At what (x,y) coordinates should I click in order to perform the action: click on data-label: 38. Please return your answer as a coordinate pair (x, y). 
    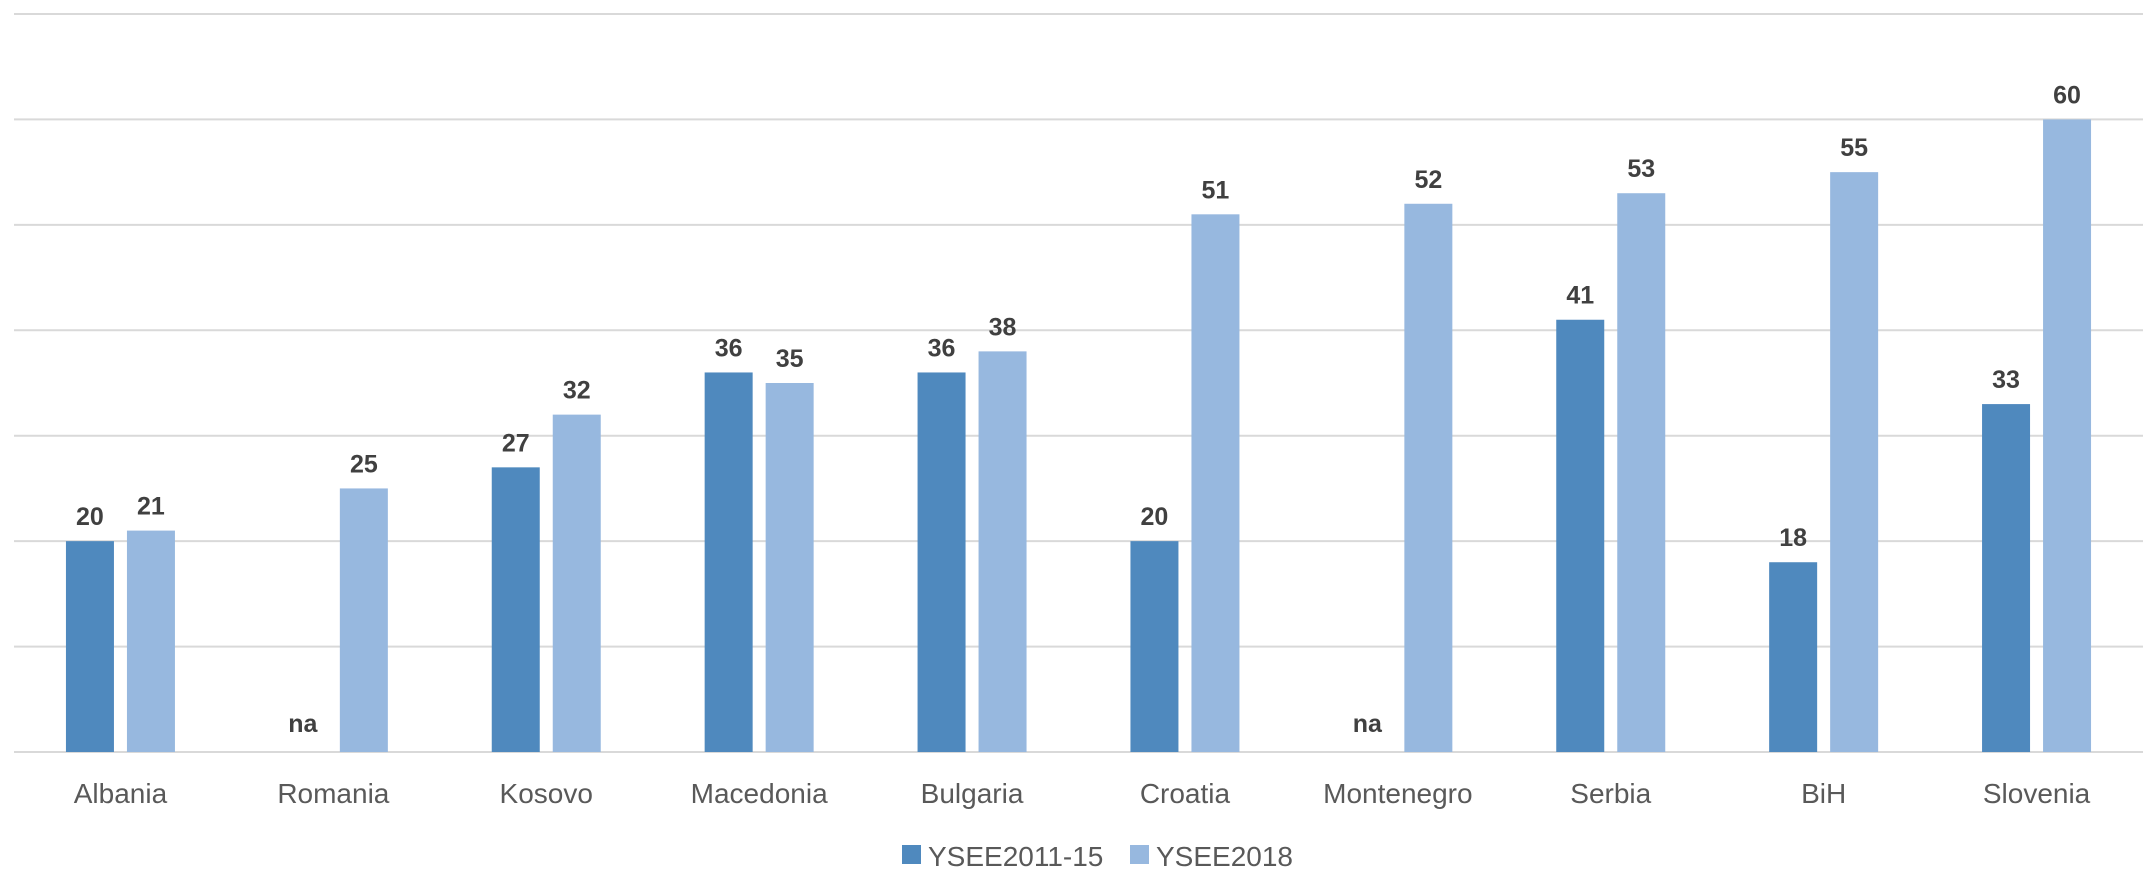
    Looking at the image, I should click on (1003, 327).